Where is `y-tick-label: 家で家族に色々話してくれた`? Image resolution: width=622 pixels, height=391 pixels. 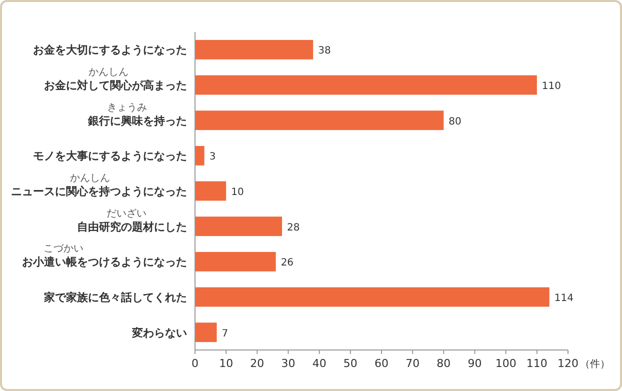 y-tick-label: 家で家族に色々話してくれた is located at coordinates (115, 297).